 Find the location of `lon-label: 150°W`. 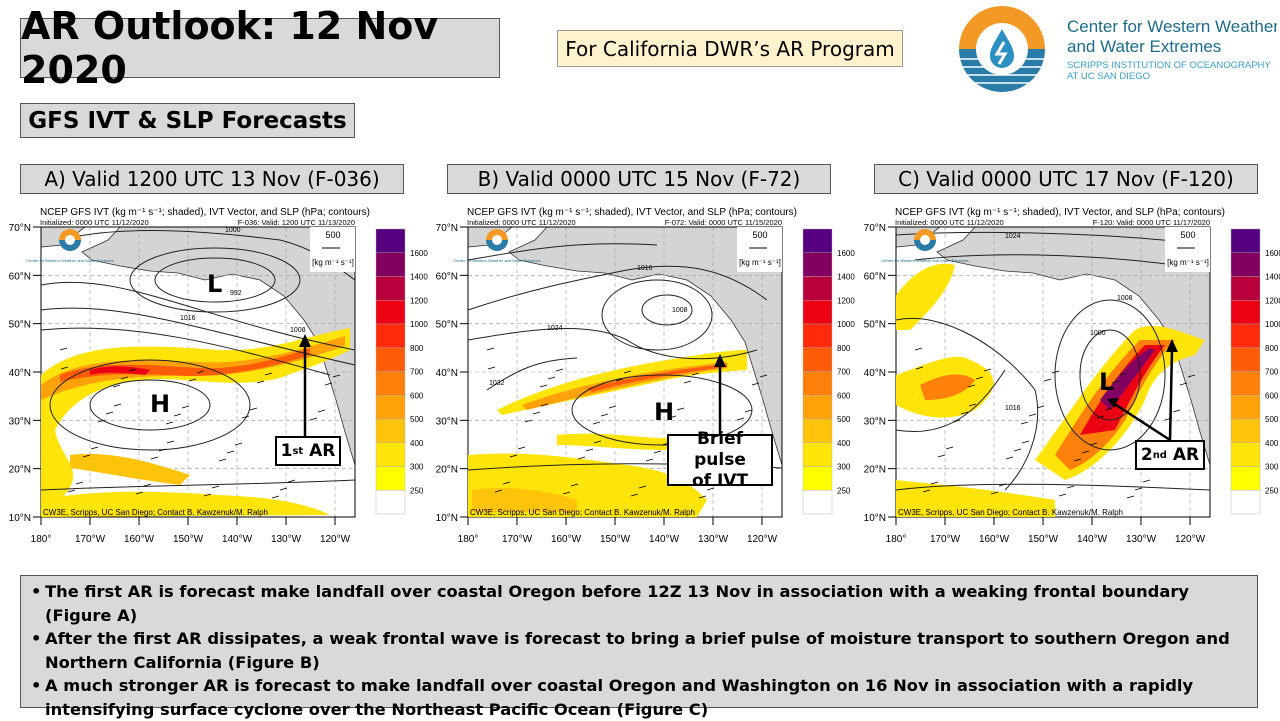

lon-label: 150°W is located at coordinates (1043, 539).